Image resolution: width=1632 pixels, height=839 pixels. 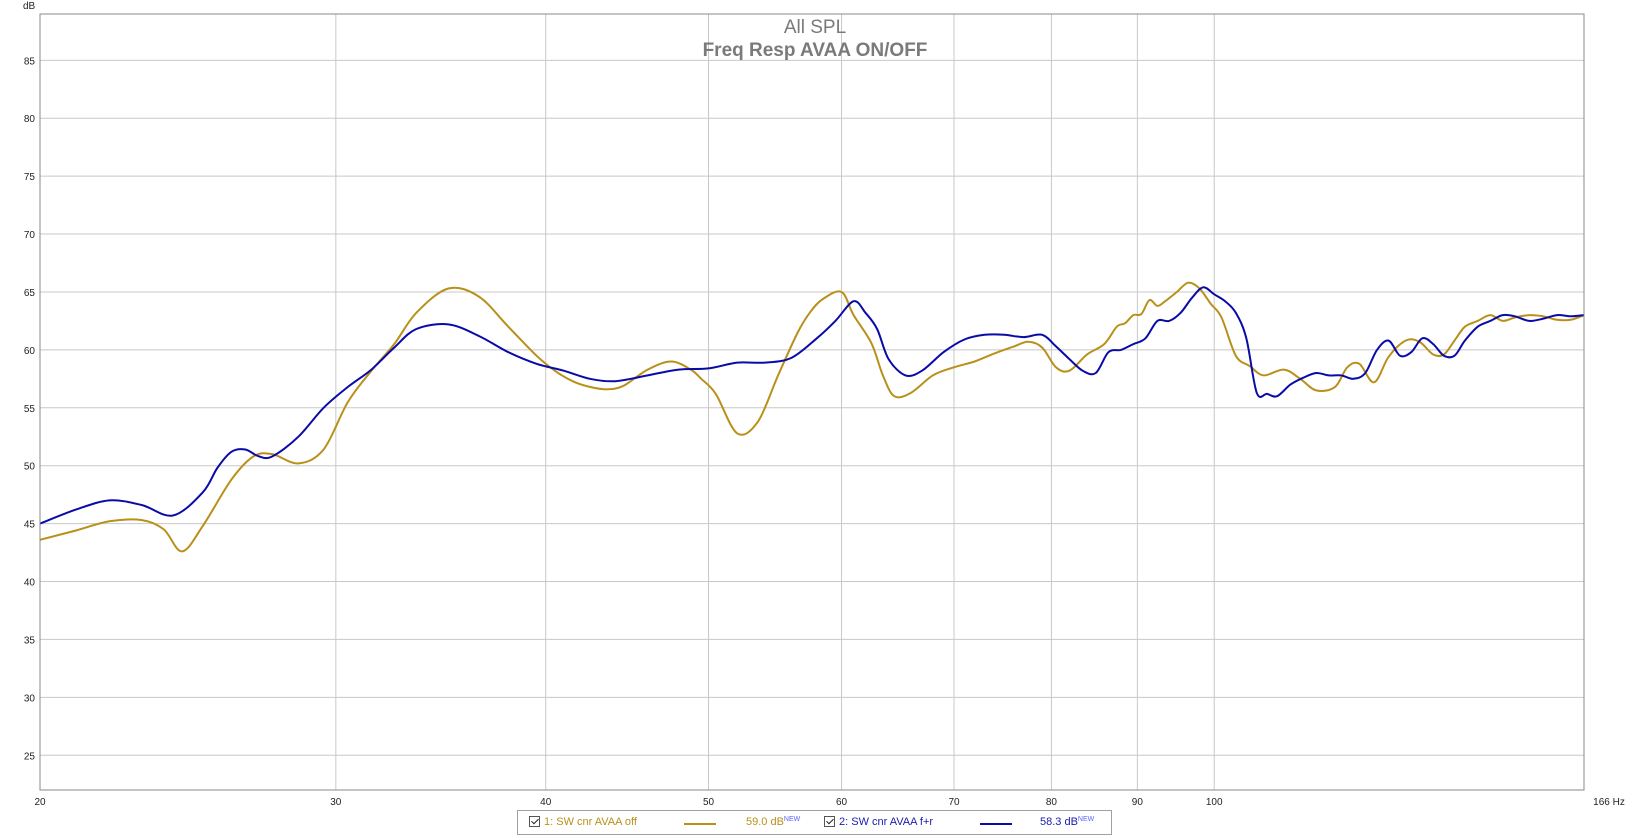 I want to click on x-tick-label: 90, so click(x=1138, y=802).